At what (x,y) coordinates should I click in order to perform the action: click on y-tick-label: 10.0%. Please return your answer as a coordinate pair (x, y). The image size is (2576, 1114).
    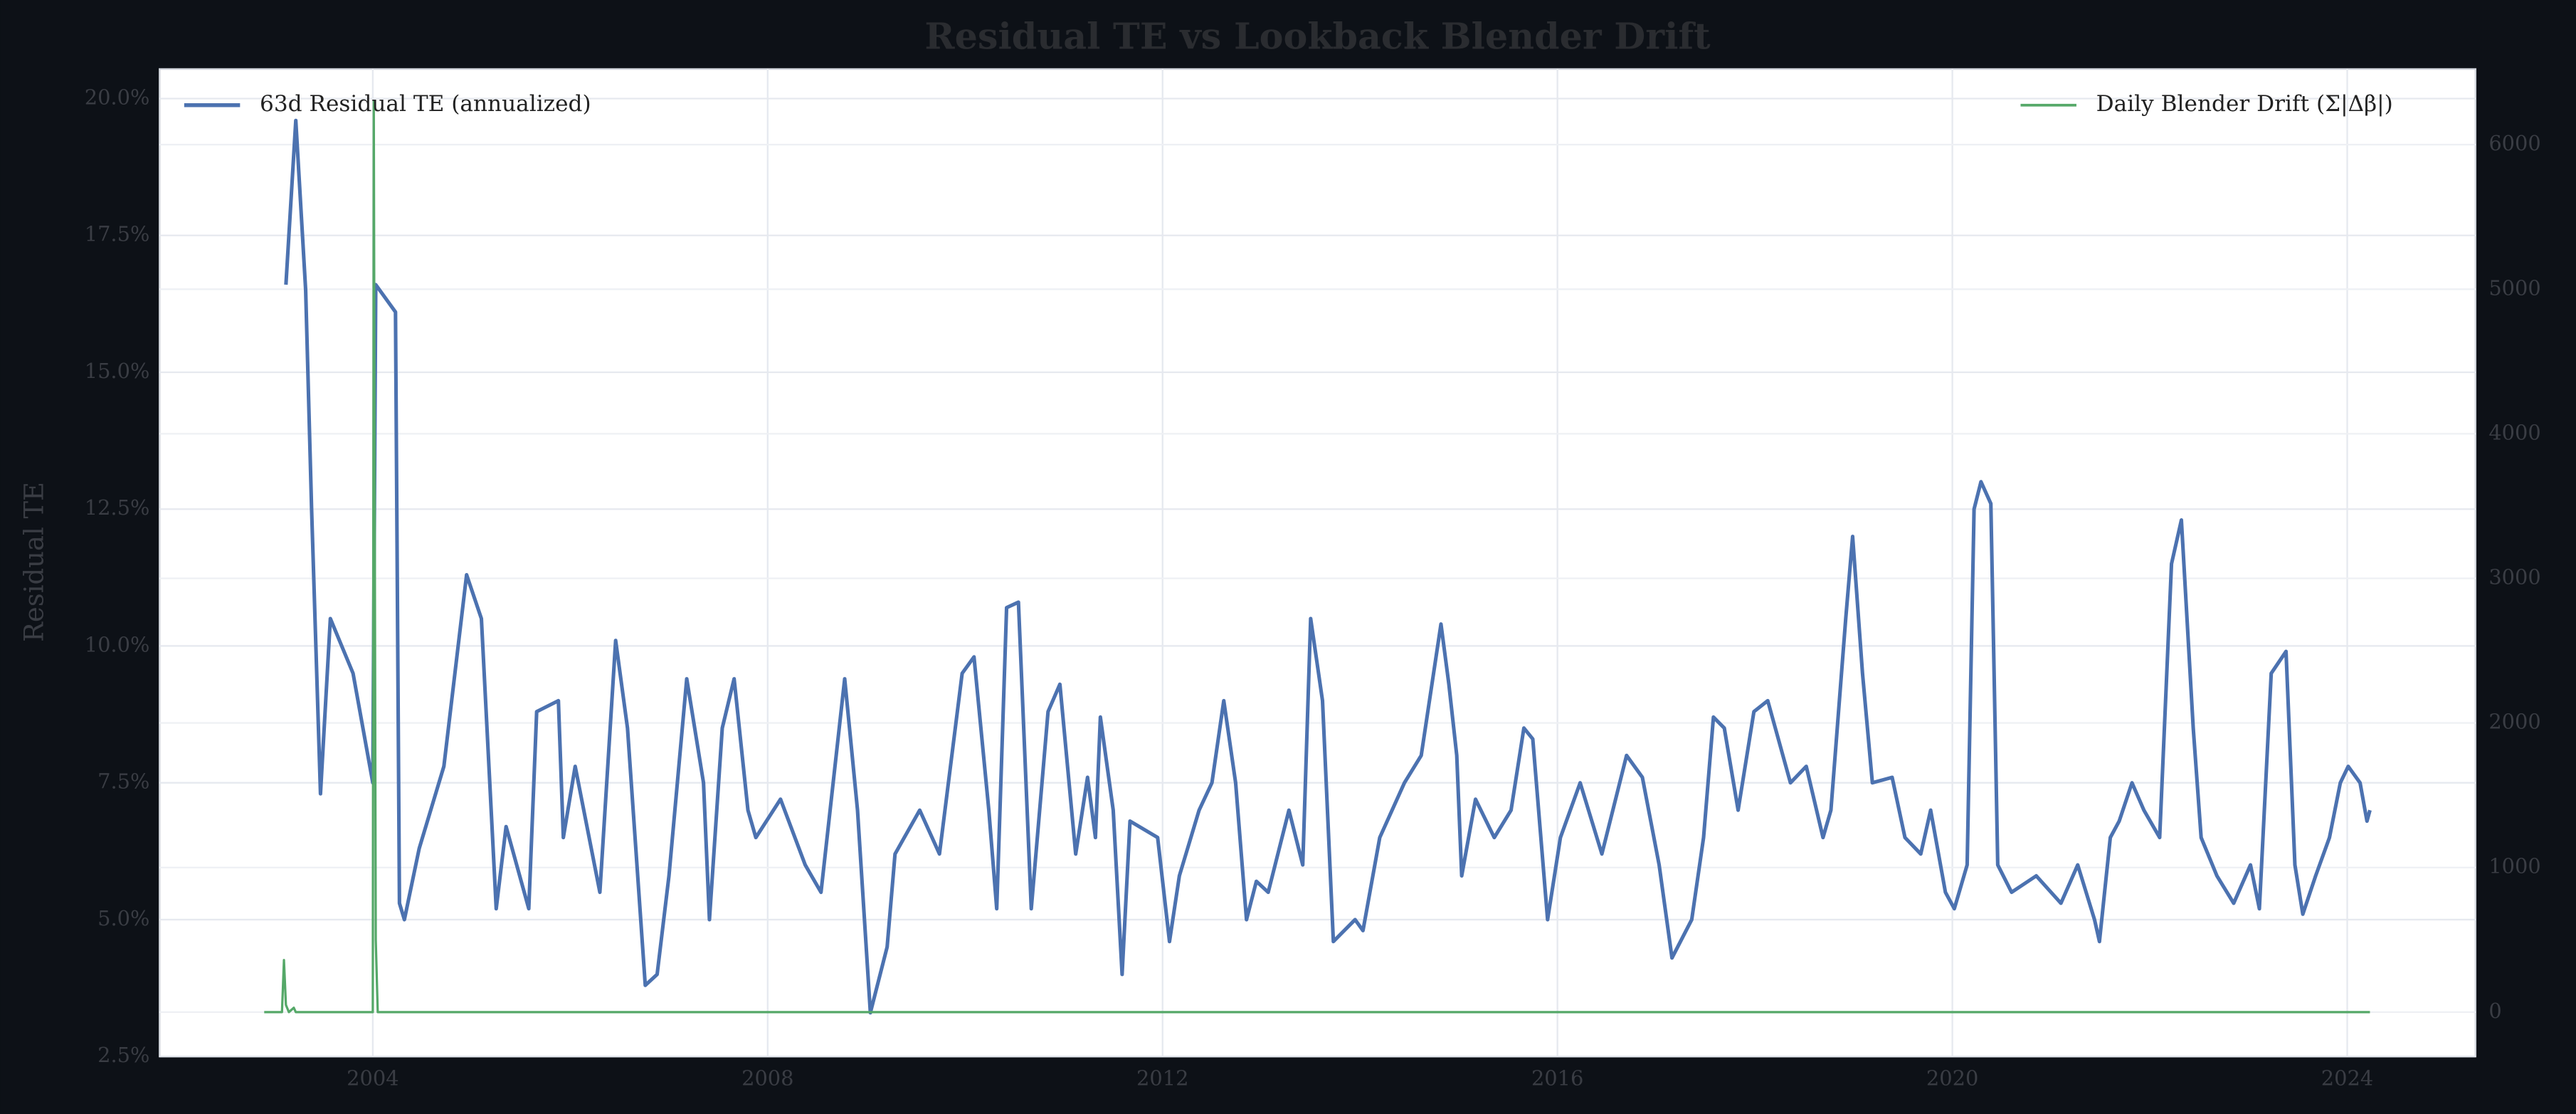
    Looking at the image, I should click on (118, 644).